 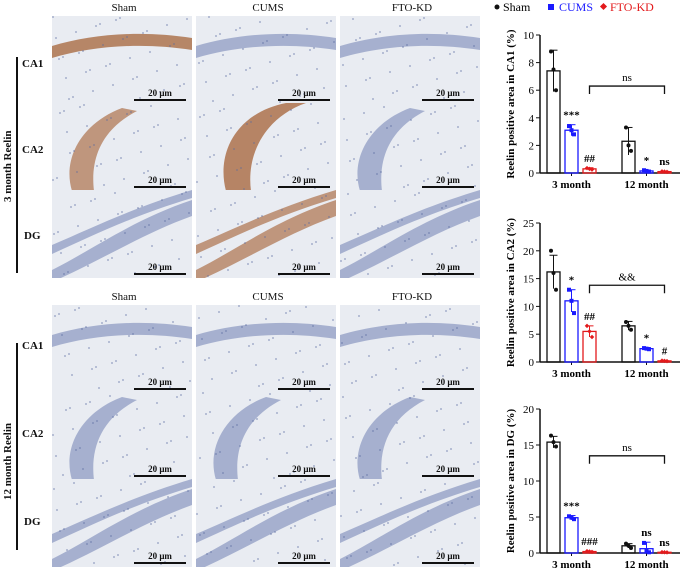 What do you see at coordinates (627, 277) in the screenshot?
I see `bracket-label: &&` at bounding box center [627, 277].